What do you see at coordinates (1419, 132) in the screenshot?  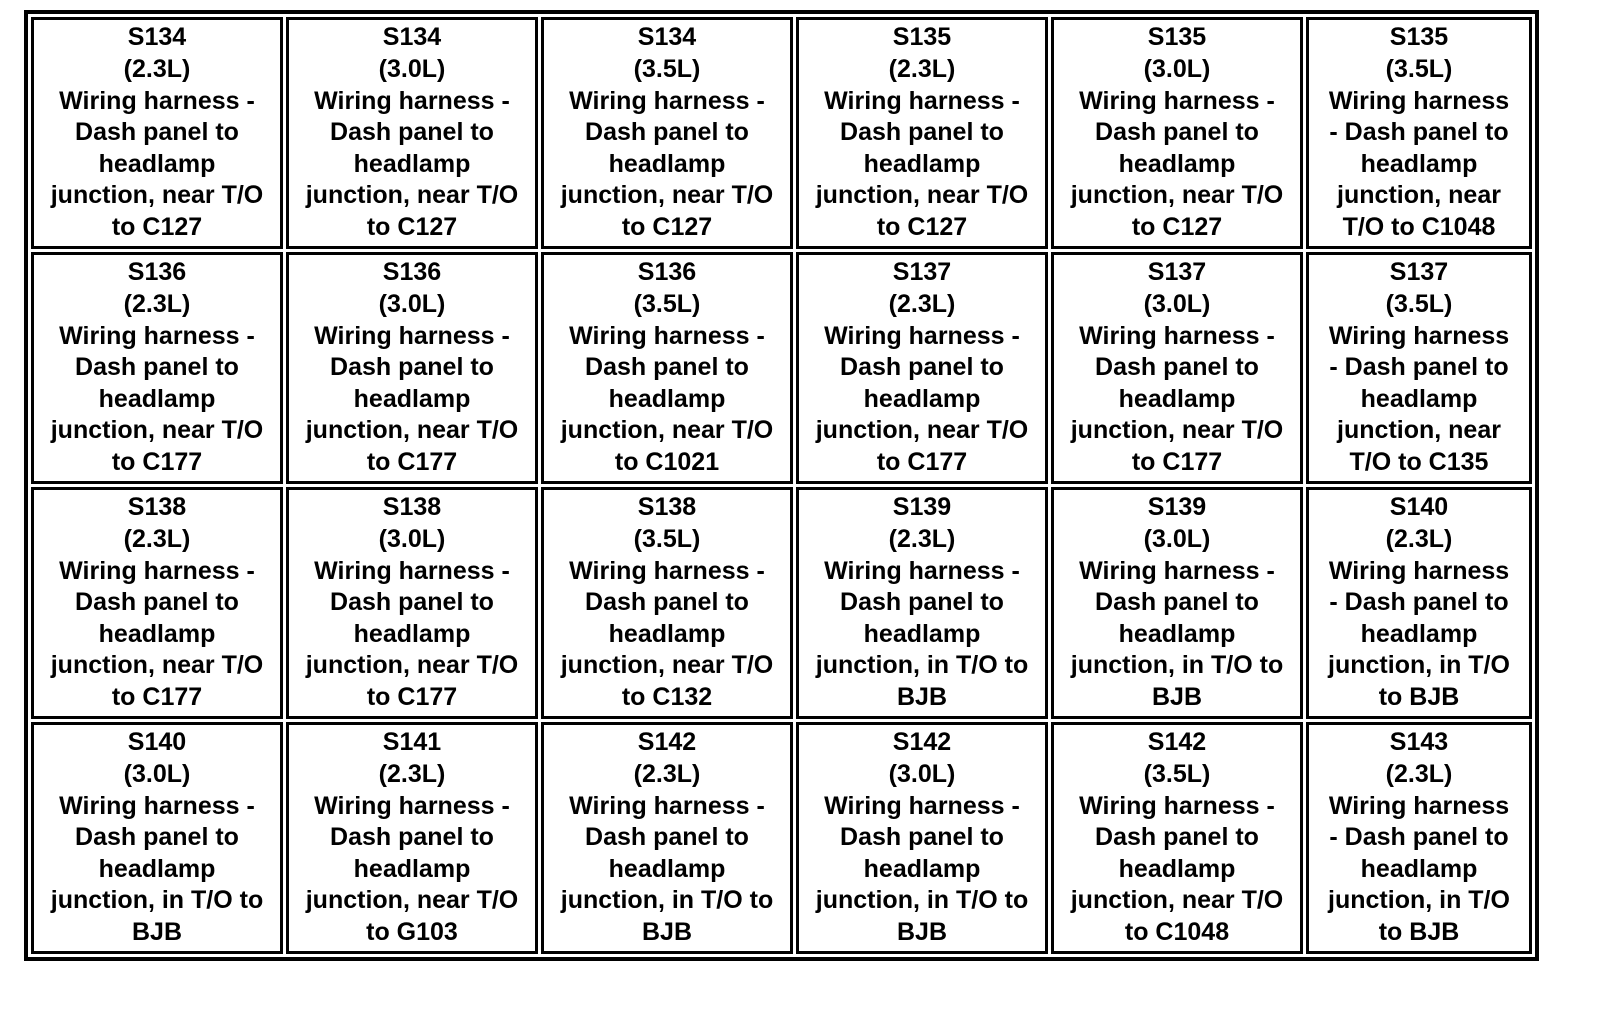 I see `splice-description-line: - Dash panel to` at bounding box center [1419, 132].